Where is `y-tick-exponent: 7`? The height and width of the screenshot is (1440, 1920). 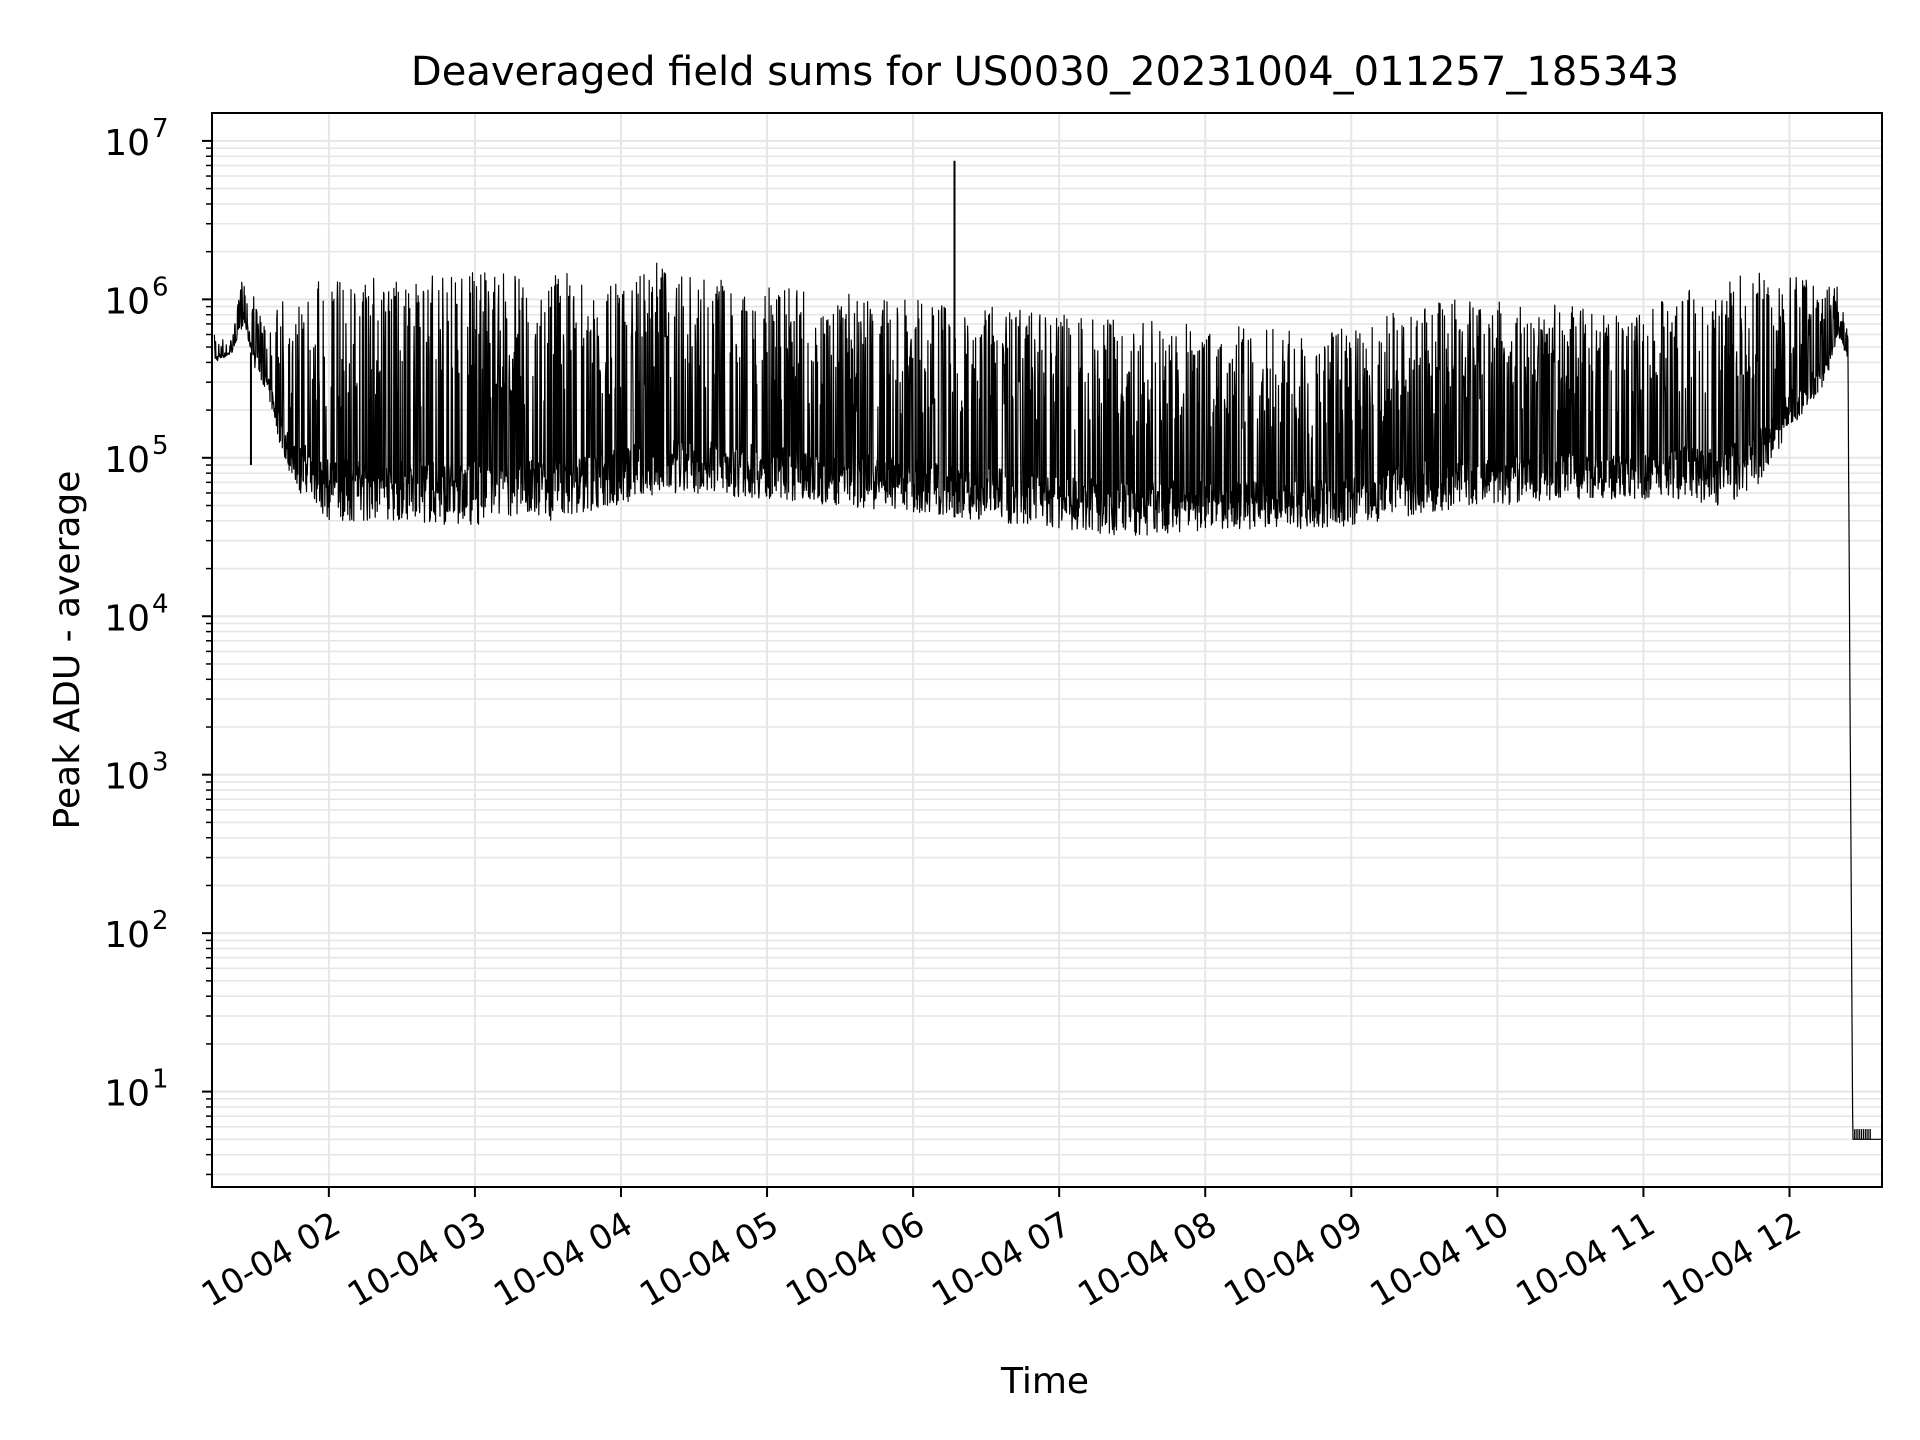
y-tick-exponent: 7 is located at coordinates (160, 129).